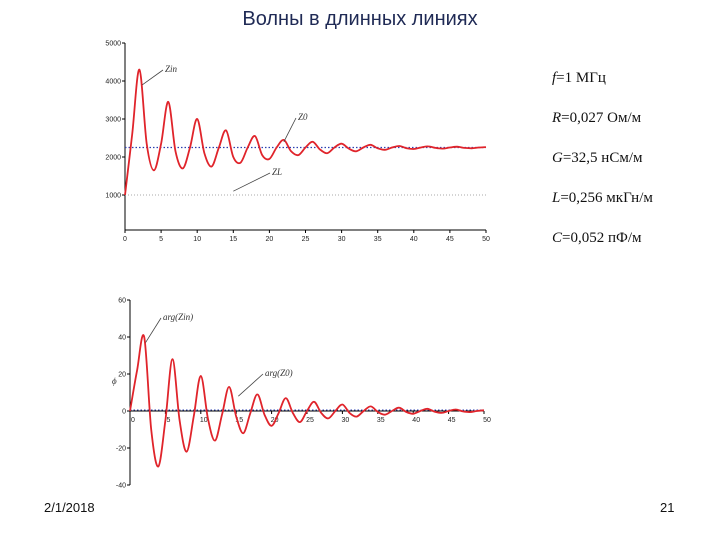  Describe the element at coordinates (305, 132) in the screenshot. I see `zin-curve` at that location.